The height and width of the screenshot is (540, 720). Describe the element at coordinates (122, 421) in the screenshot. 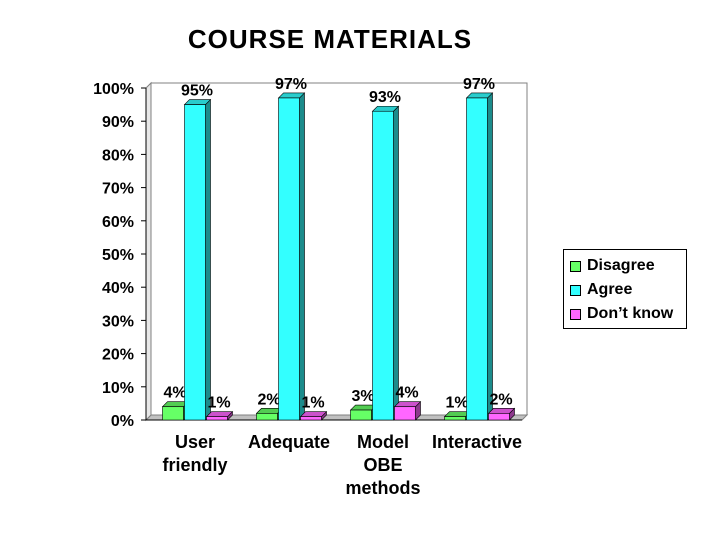

I see `y-tick-label: 0%` at that location.